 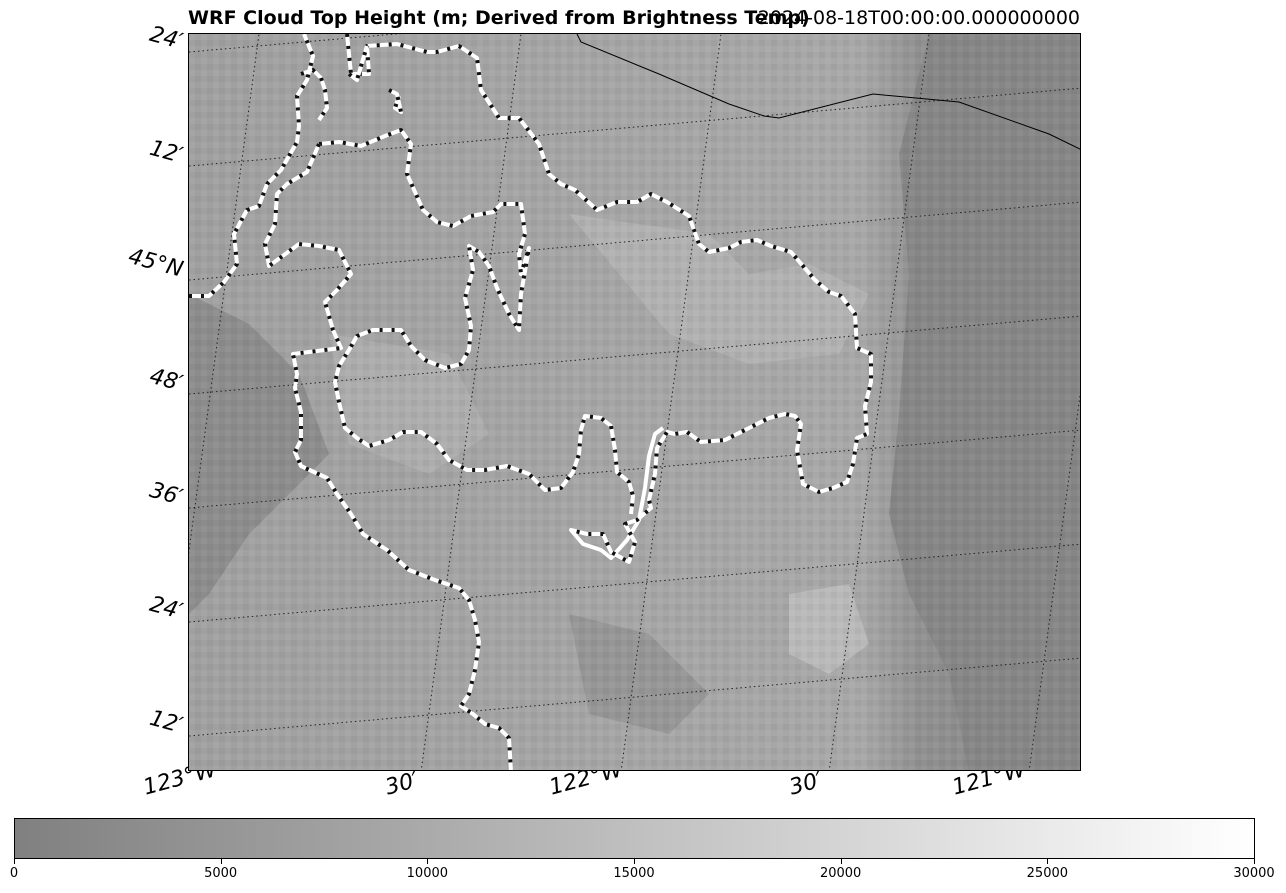 What do you see at coordinates (840, 873) in the screenshot?
I see `colorbar-tick-label: 20000` at bounding box center [840, 873].